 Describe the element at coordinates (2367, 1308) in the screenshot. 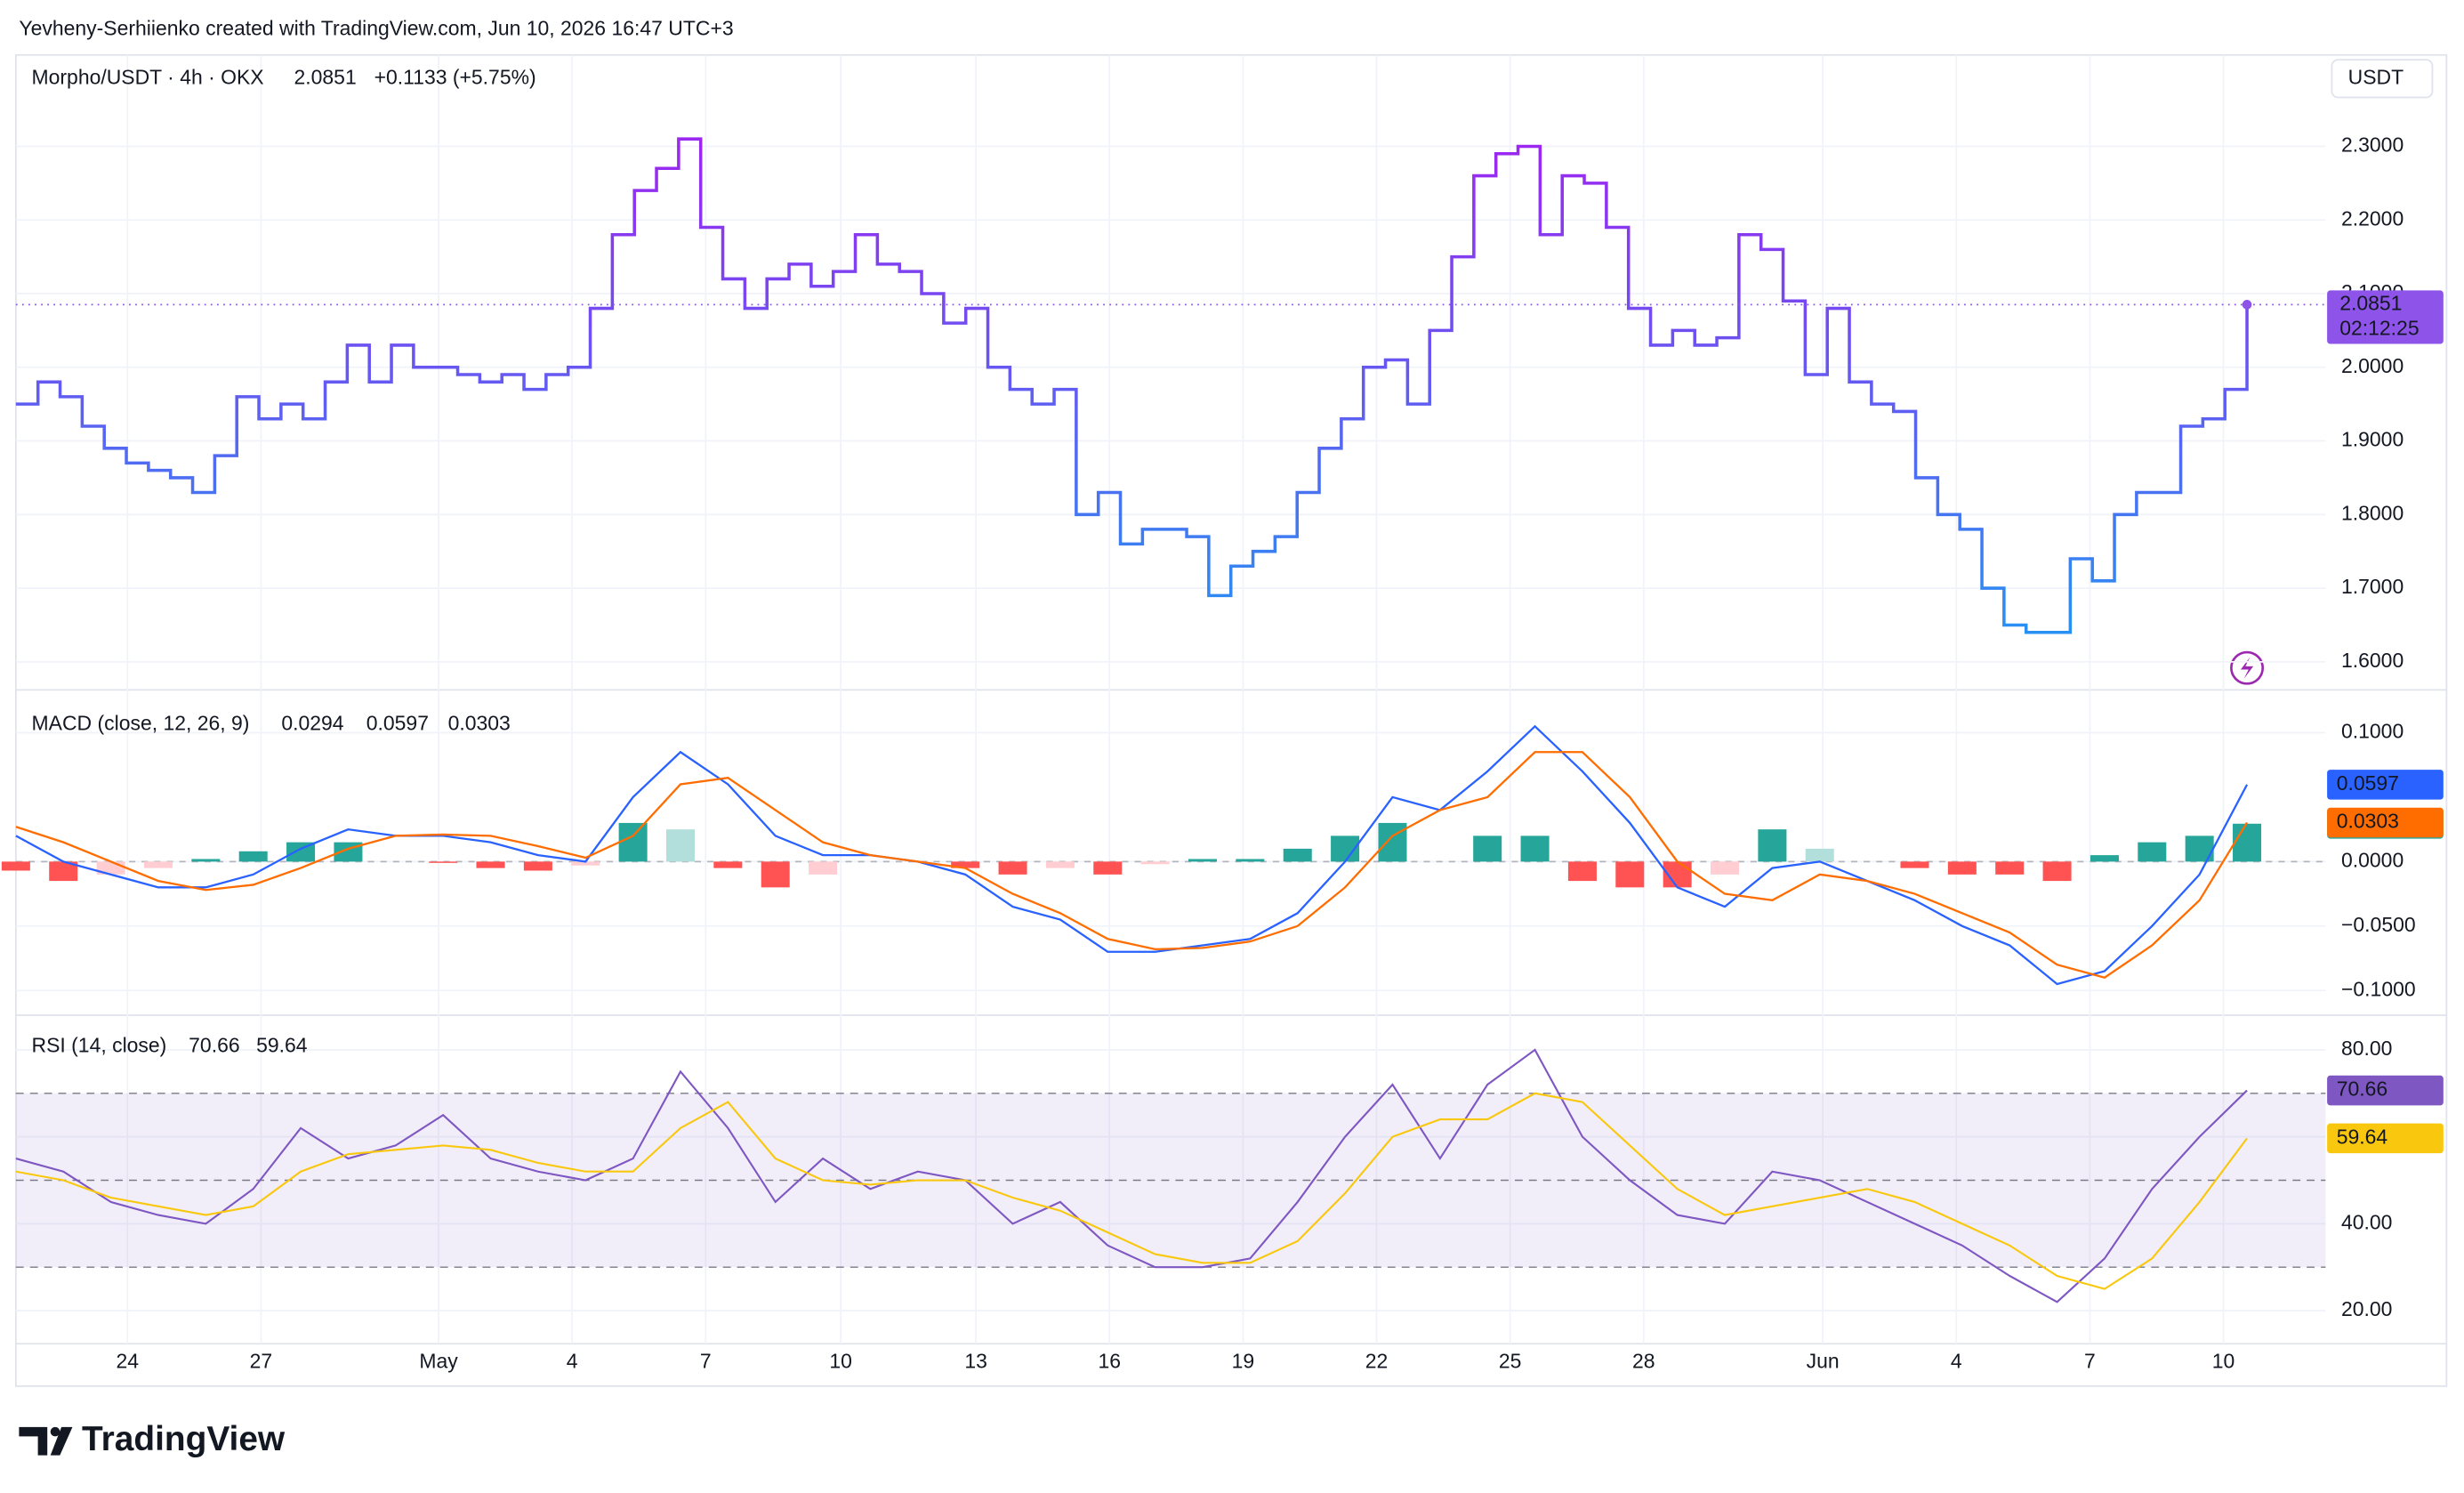

I see `y-tick-label: 20.00` at that location.